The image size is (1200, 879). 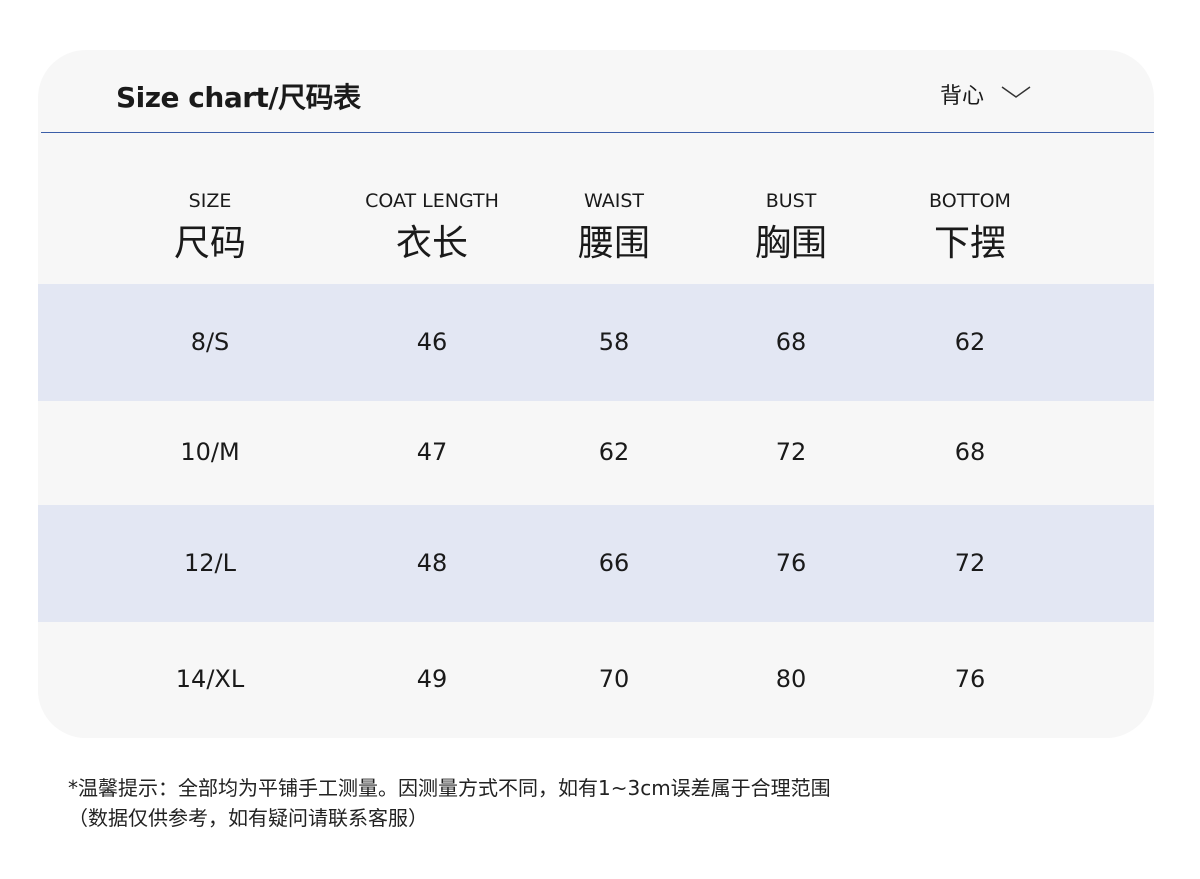 What do you see at coordinates (791, 243) in the screenshot?
I see `column-header-zh: 胸围` at bounding box center [791, 243].